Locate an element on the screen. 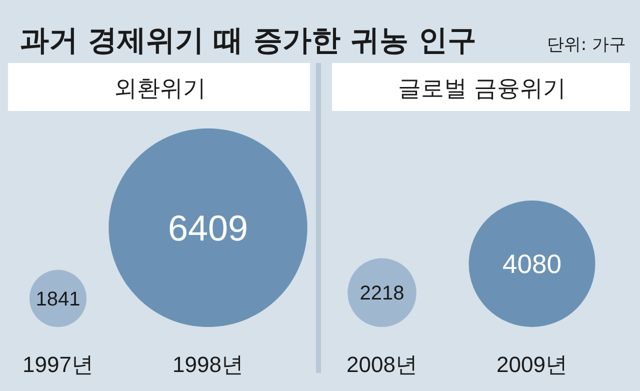  data-label: 2218 is located at coordinates (382, 293).